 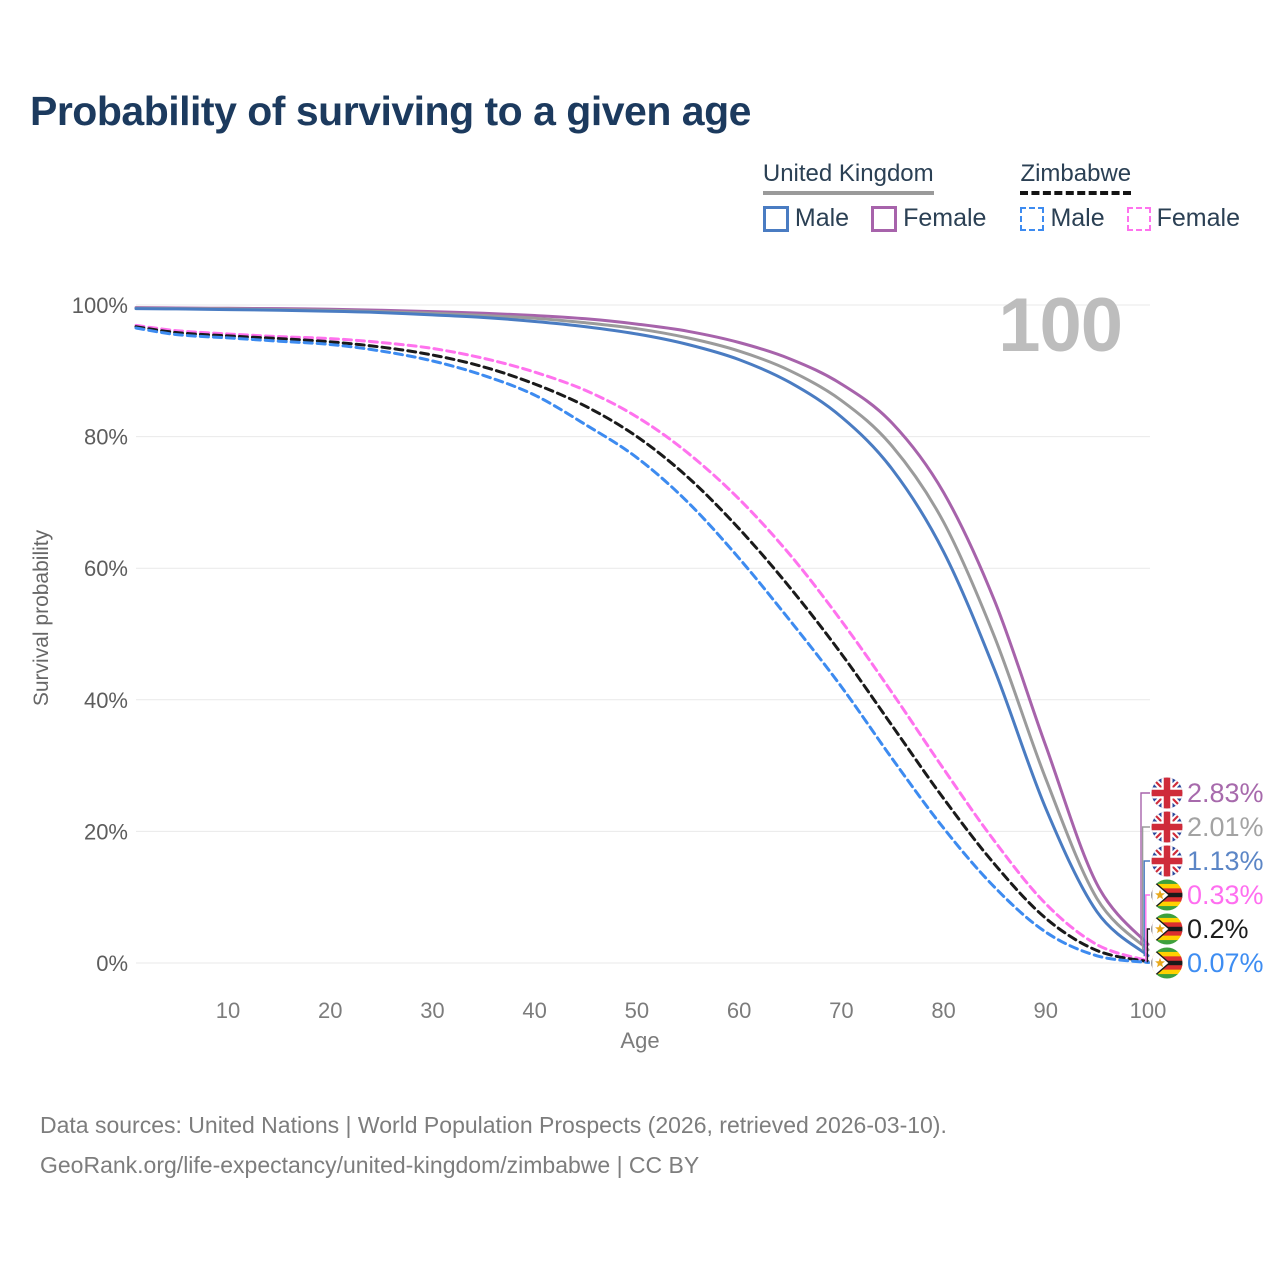 What do you see at coordinates (1225, 793) in the screenshot?
I see `end-value-label-uk-female: 2.83%` at bounding box center [1225, 793].